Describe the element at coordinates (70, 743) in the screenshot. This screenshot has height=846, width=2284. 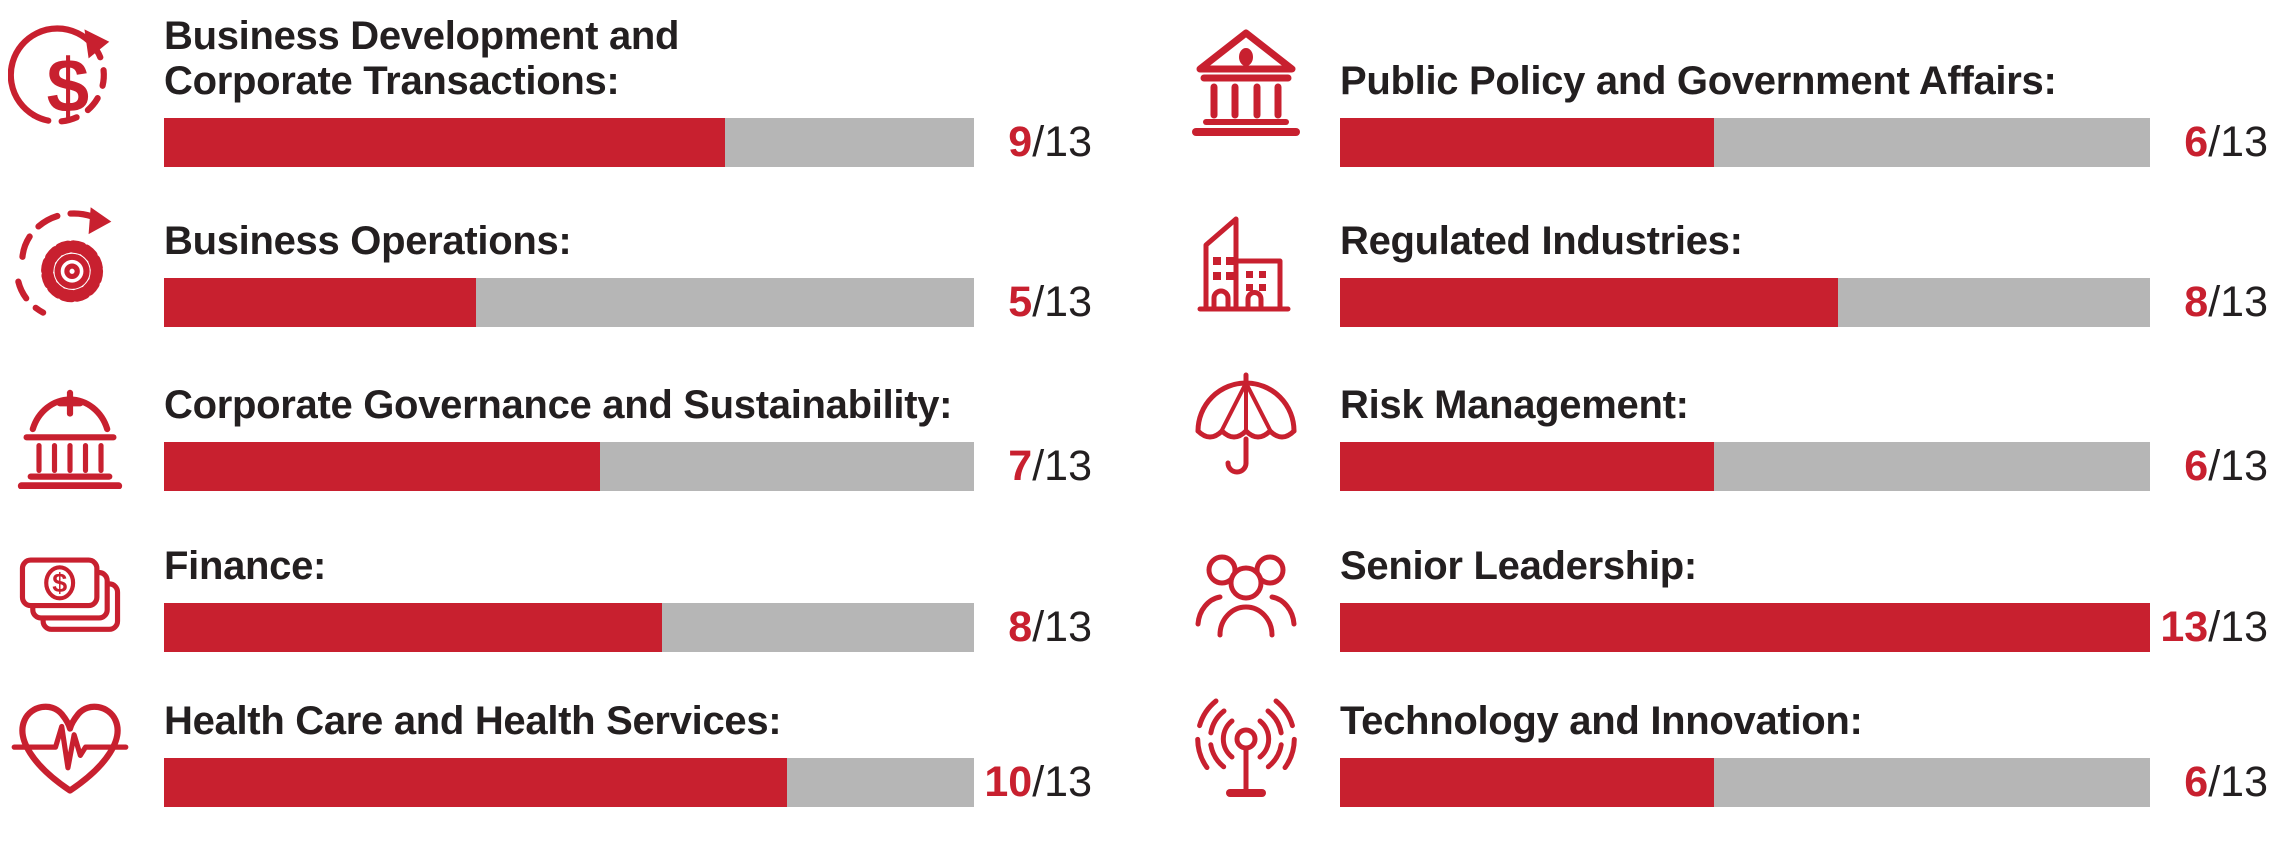
I see `heart-pulse-icon` at that location.